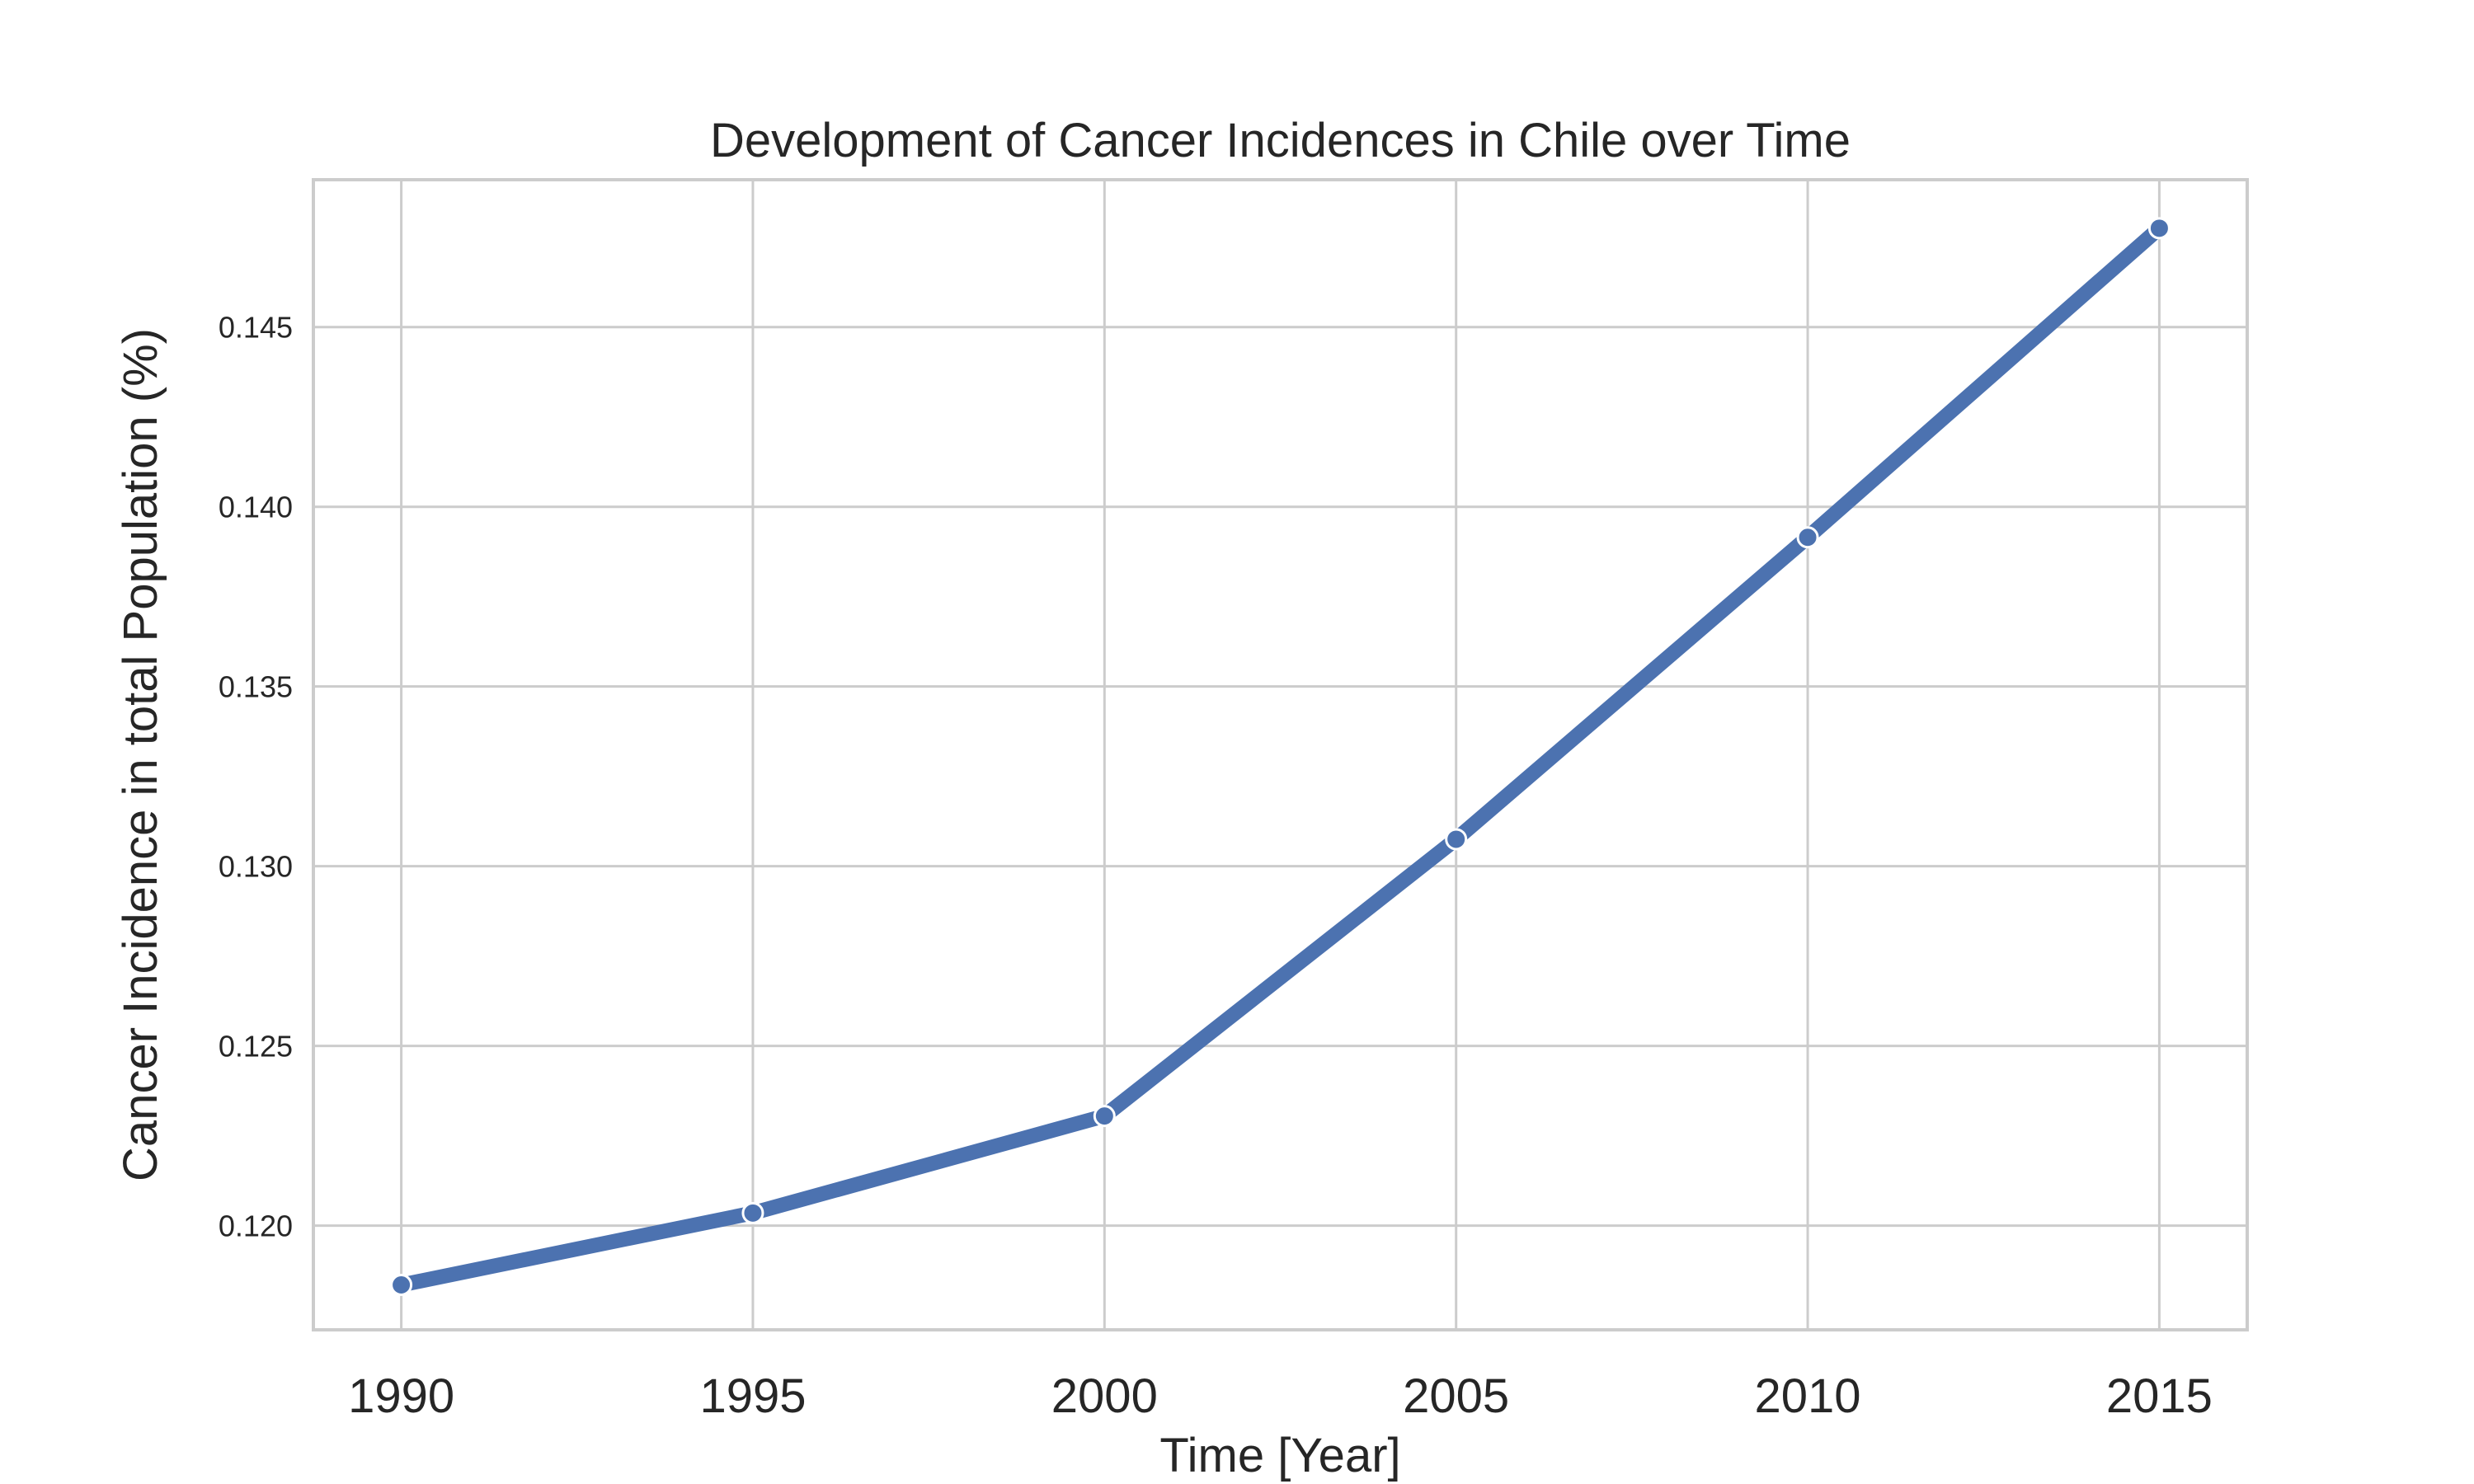 The height and width of the screenshot is (1484, 2474). I want to click on x-tick-label: 1990, so click(401, 1396).